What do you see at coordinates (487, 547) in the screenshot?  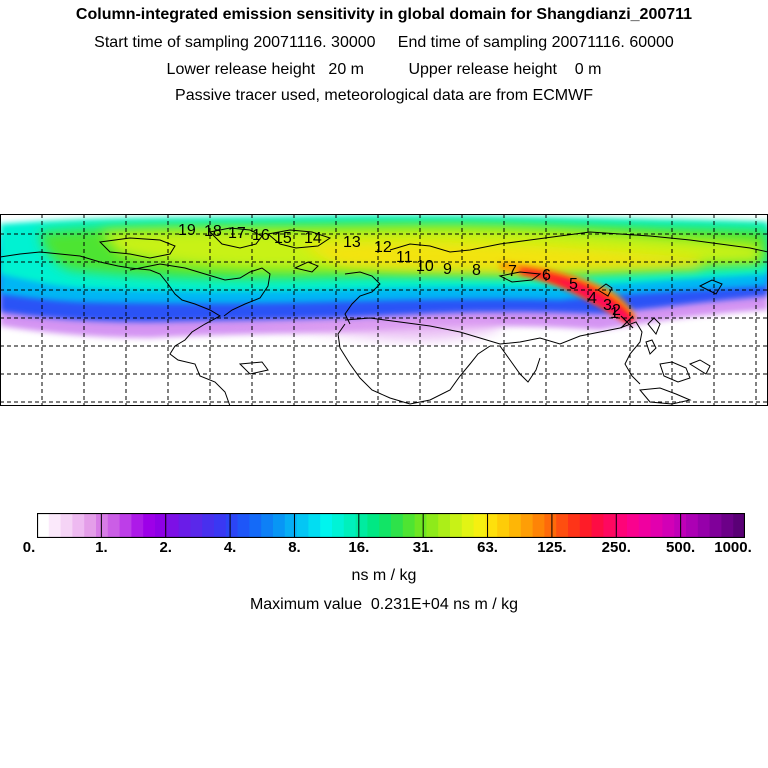 I see `colorbar-tick-label: 63.` at bounding box center [487, 547].